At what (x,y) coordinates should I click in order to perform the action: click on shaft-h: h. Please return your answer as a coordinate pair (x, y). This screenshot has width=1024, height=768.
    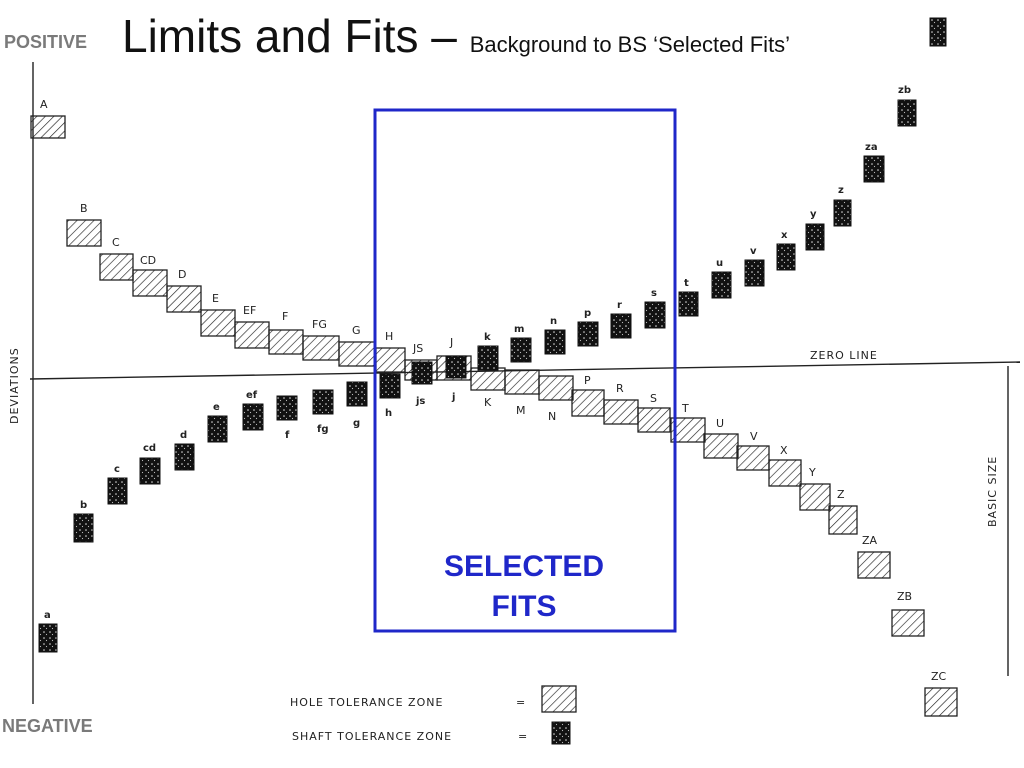
    Looking at the image, I should click on (390, 396).